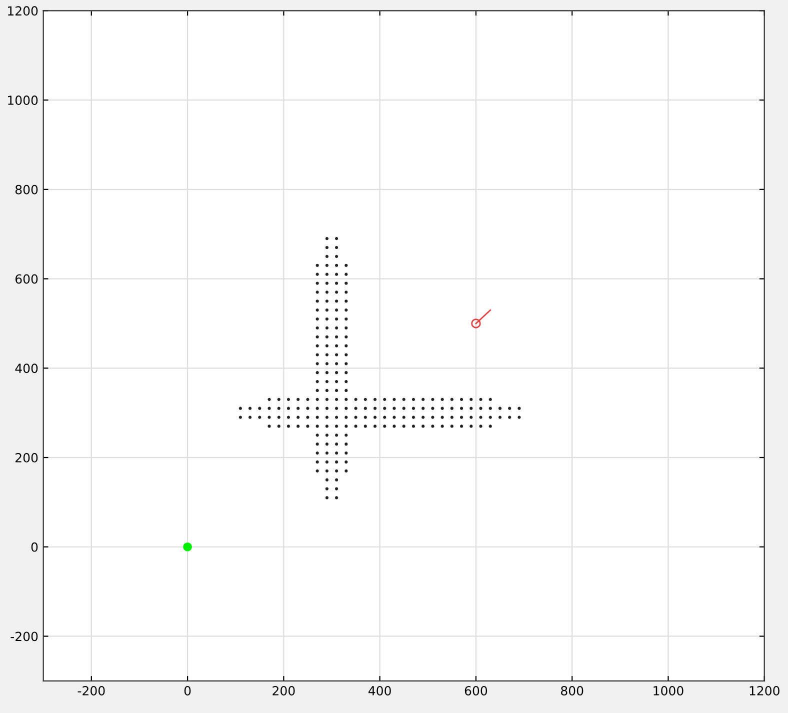 The width and height of the screenshot is (788, 713). What do you see at coordinates (24, 637) in the screenshot?
I see `y-tick-label: -200` at bounding box center [24, 637].